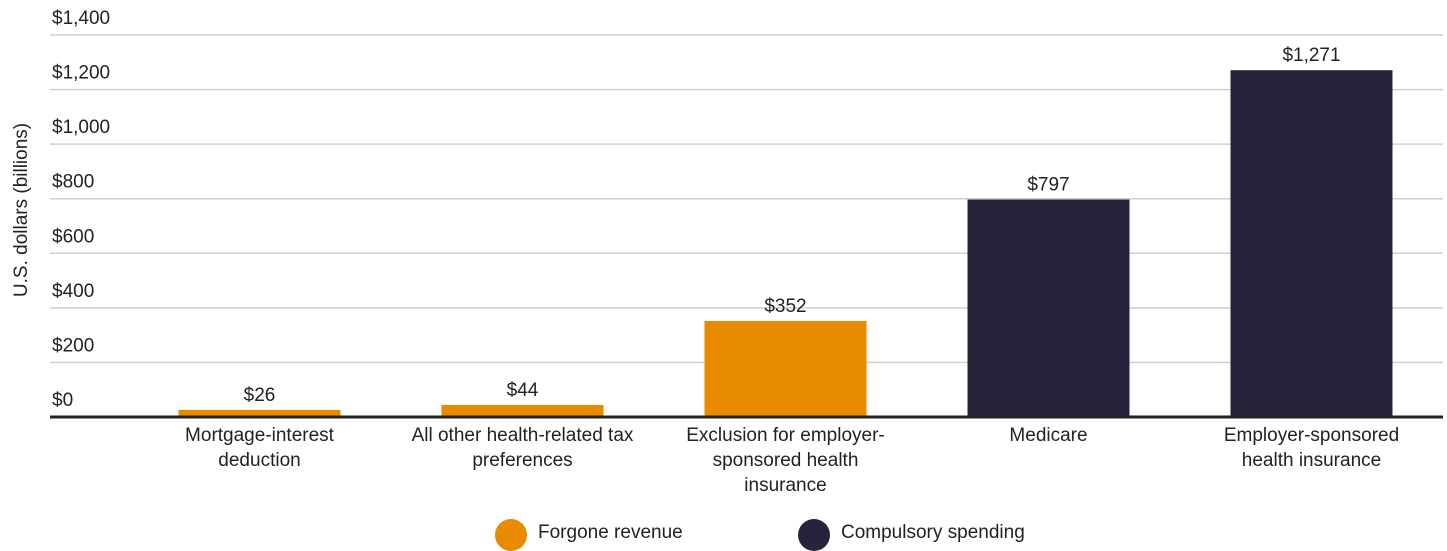 The height and width of the screenshot is (551, 1447). Describe the element at coordinates (73, 345) in the screenshot. I see `y-tick-label: $200` at that location.